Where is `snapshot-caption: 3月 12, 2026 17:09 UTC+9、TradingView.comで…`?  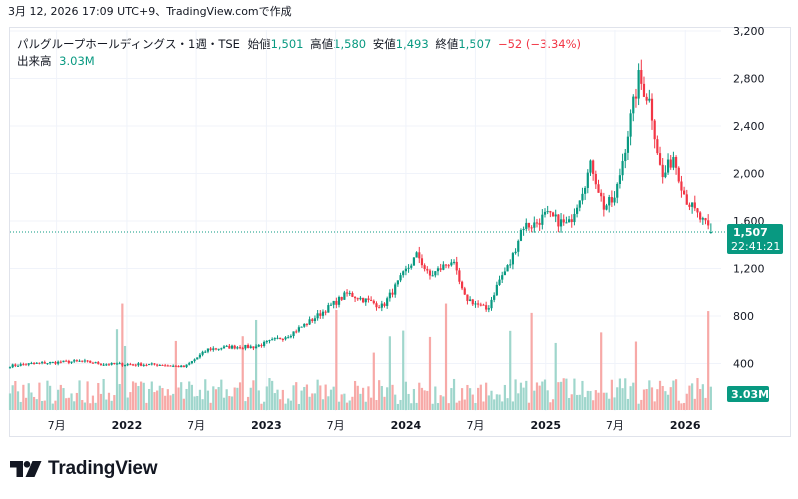 snapshot-caption: 3月 12, 2026 17:09 UTC+9、TradingView.comで… is located at coordinates (150, 11).